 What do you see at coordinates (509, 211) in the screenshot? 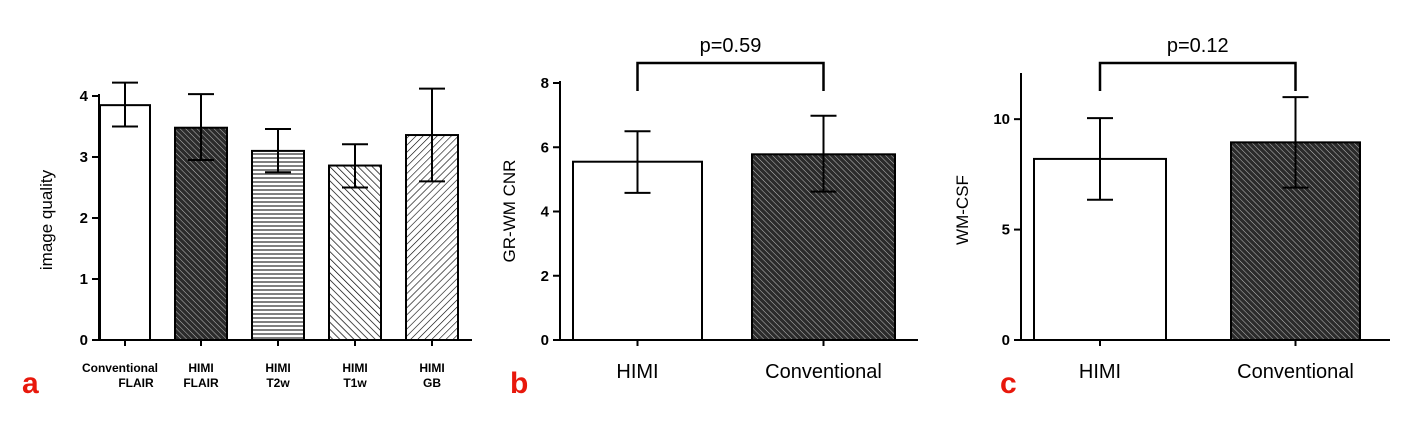
I see `chart-b-y-axis-label: GR-WM CNR` at bounding box center [509, 211].